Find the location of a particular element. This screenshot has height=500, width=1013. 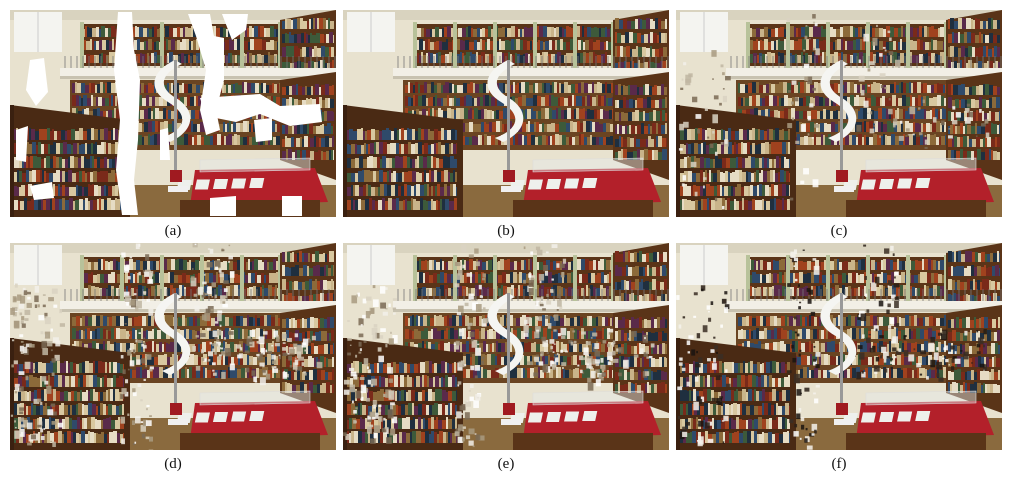

panel-a-image is located at coordinates (173, 113).